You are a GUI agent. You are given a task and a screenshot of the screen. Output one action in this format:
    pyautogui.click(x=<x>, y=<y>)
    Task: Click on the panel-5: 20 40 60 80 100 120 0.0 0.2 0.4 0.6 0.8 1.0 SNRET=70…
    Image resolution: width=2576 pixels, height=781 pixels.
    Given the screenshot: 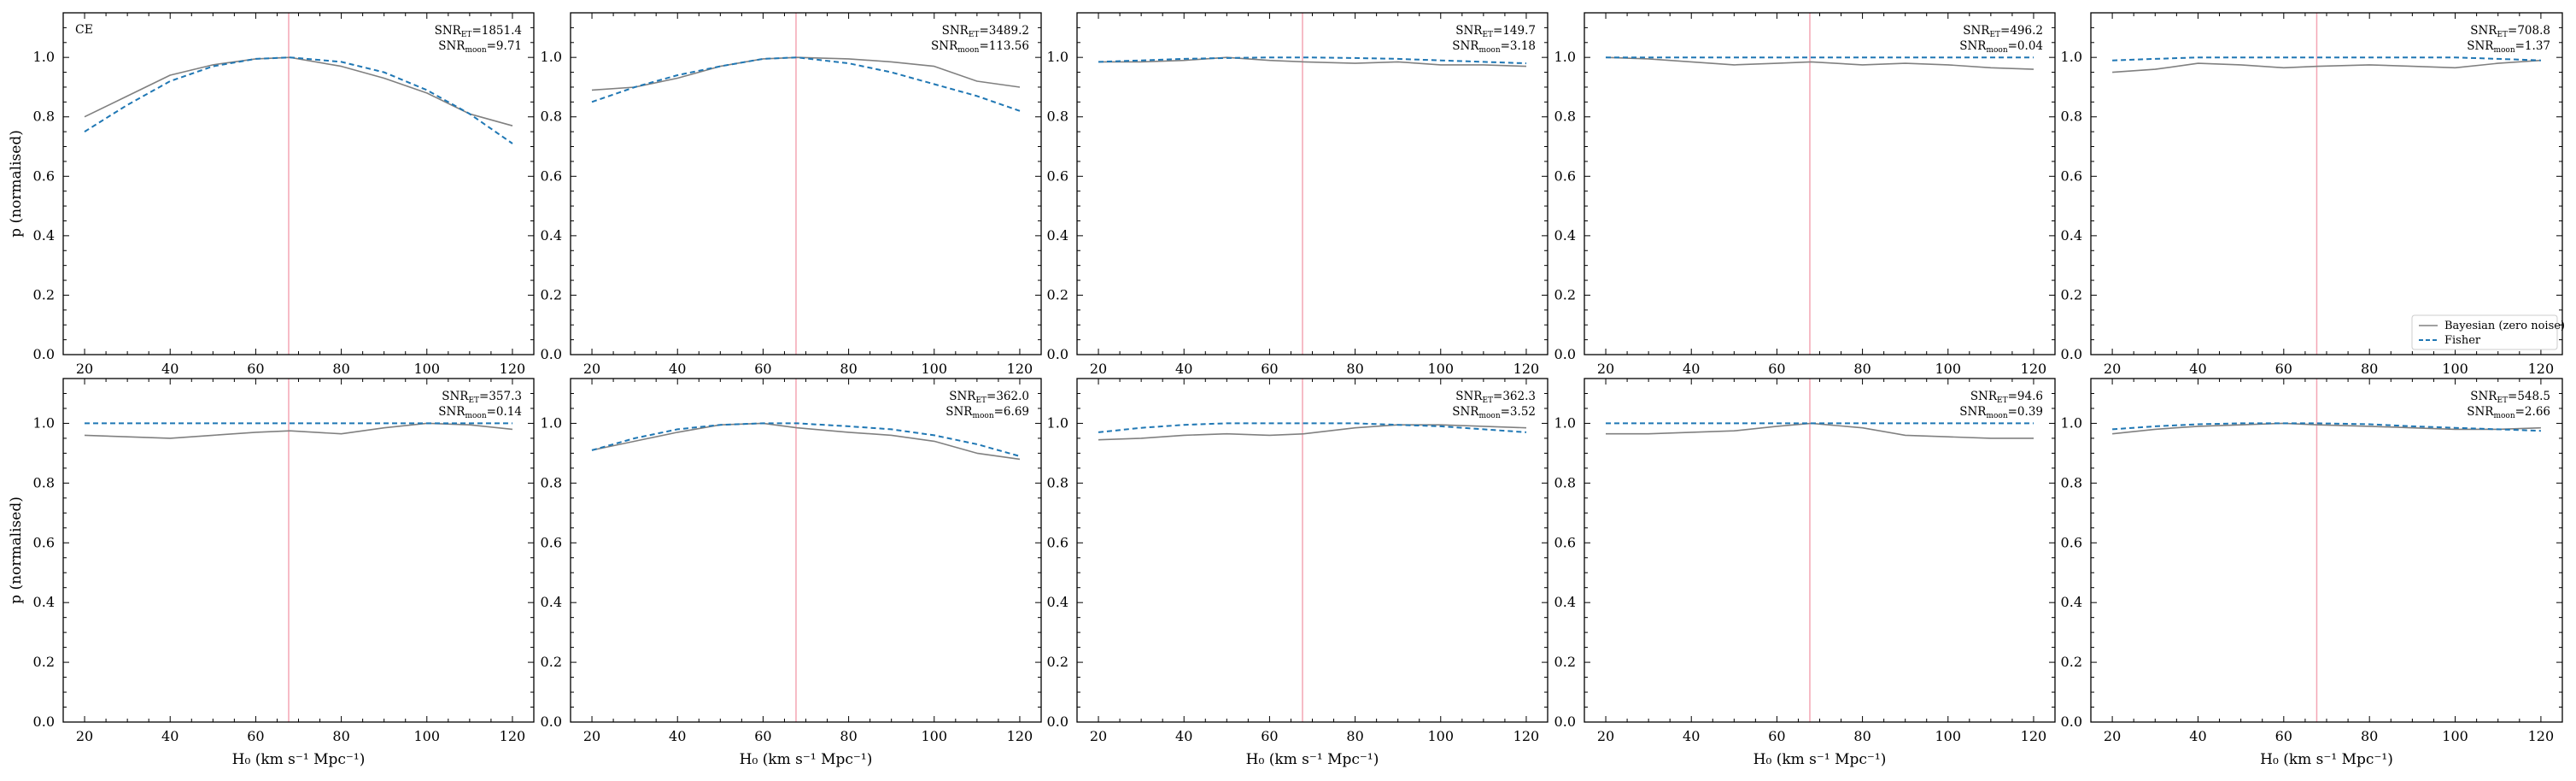 What is the action you would take?
    pyautogui.click(x=2313, y=194)
    